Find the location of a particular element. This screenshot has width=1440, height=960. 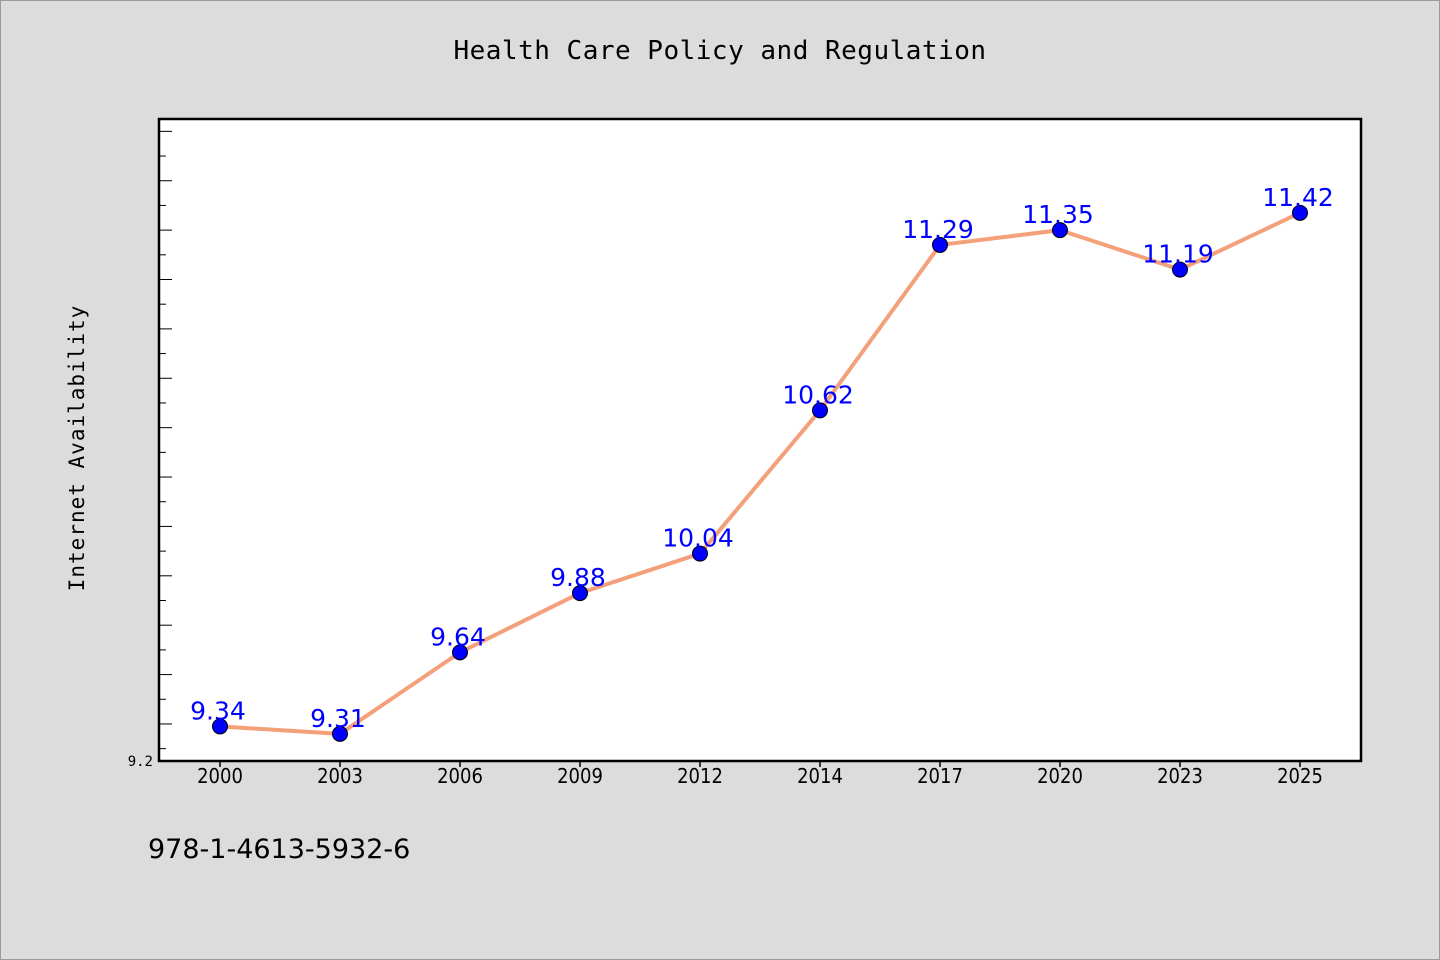

data-label: 9.34 is located at coordinates (218, 710).